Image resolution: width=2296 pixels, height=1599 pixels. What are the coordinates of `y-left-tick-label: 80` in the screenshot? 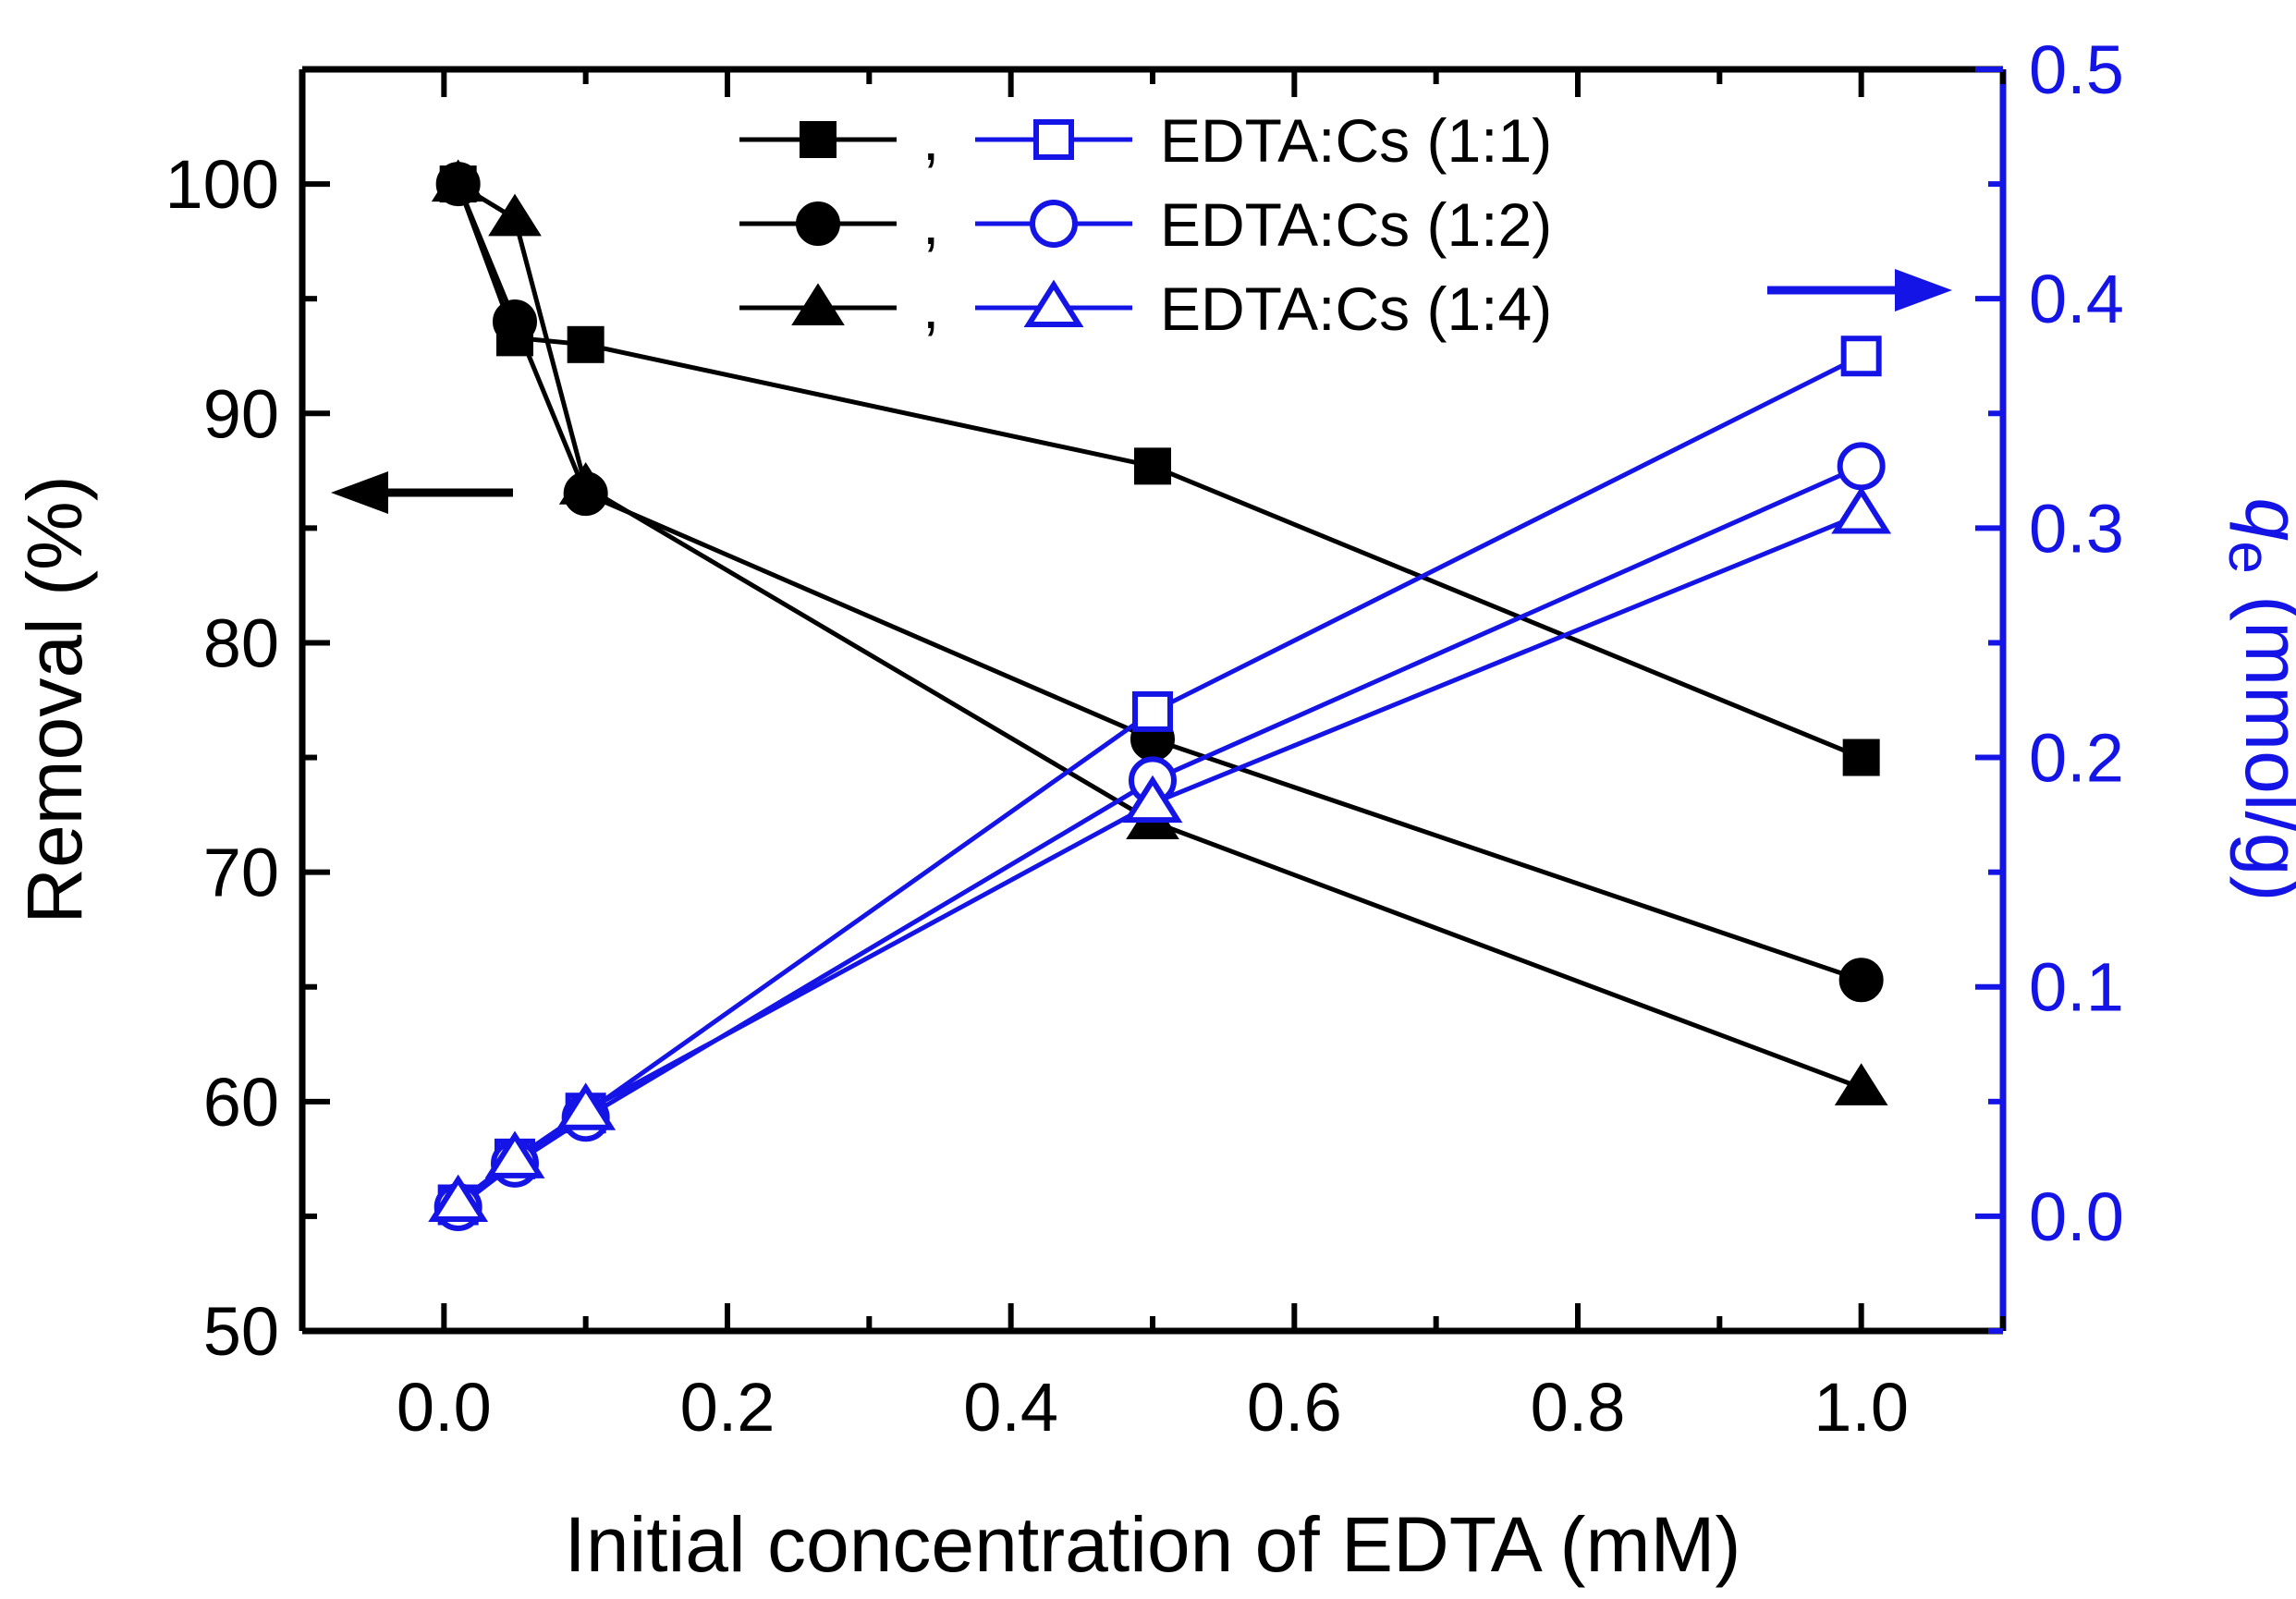 It's located at (241, 642).